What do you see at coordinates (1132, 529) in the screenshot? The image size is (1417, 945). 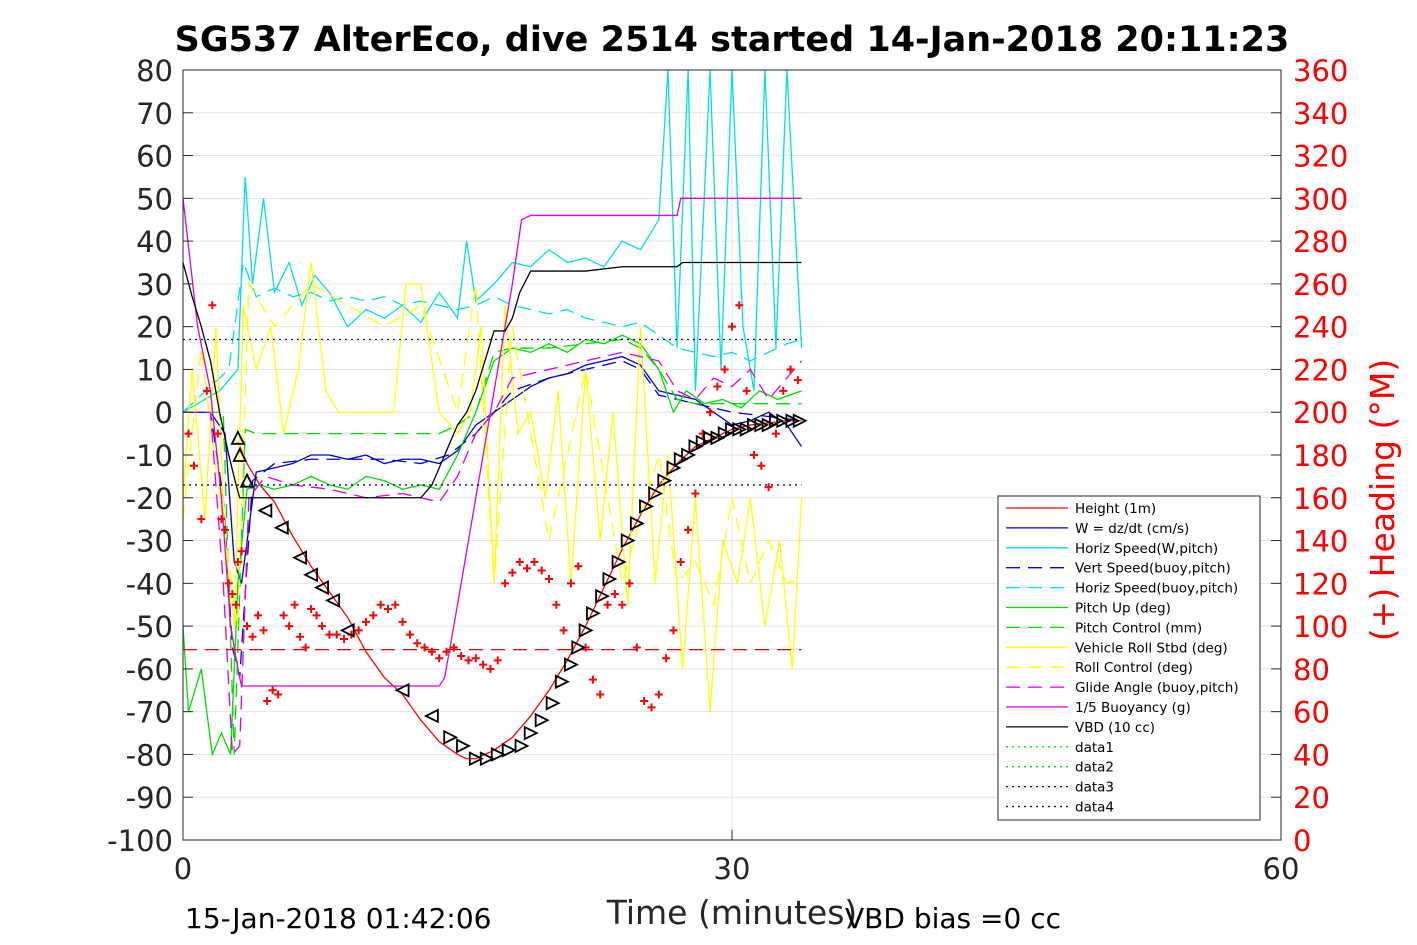 I see `legend-label: W = dz/dt (cm/s)` at bounding box center [1132, 529].